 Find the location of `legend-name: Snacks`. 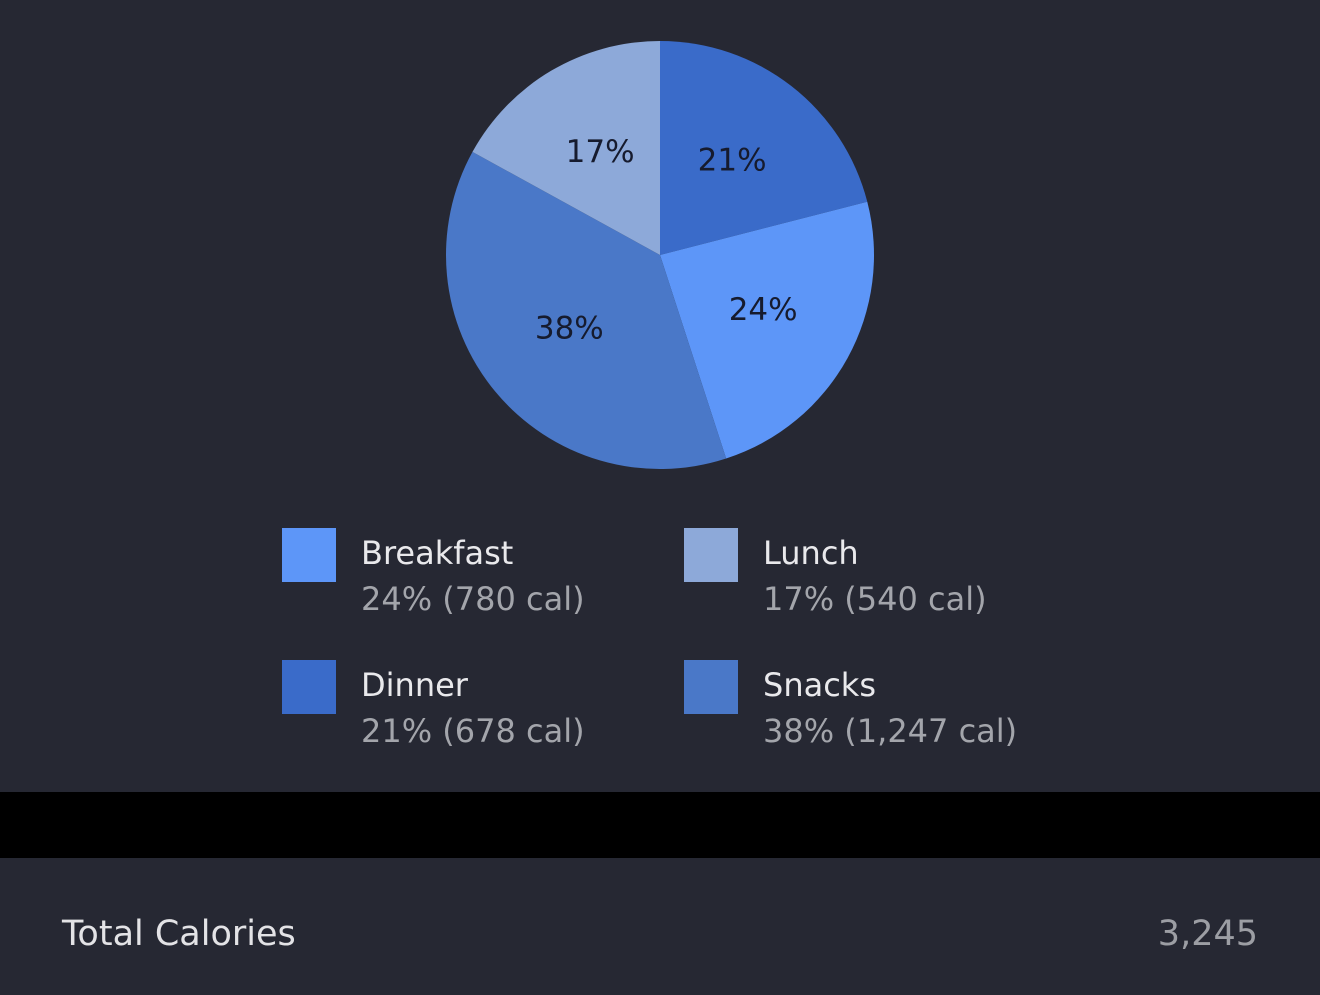

legend-name: Snacks is located at coordinates (819, 685).